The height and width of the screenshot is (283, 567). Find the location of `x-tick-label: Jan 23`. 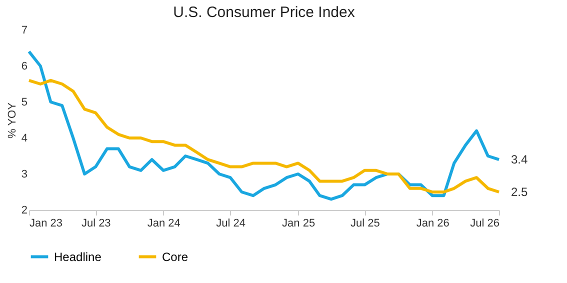

x-tick-label: Jan 23 is located at coordinates (46, 224).